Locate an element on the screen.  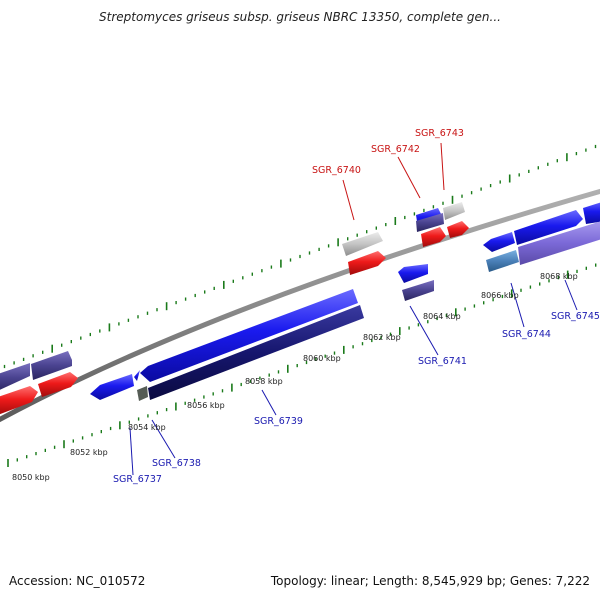
kbp-label: 8052 kbp is located at coordinates (89, 452).